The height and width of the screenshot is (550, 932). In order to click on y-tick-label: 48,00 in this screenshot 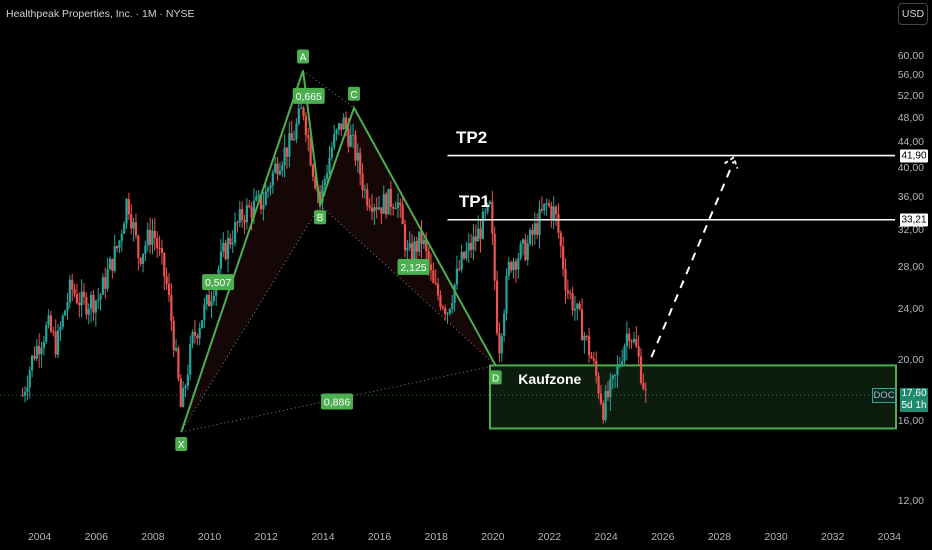, I will do `click(910, 117)`.